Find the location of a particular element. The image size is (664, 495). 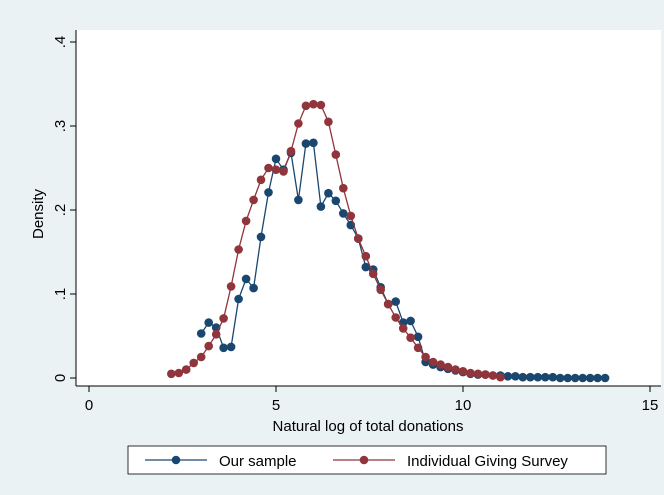

legend-item-individual-giving-survey: Individual Giving Survey is located at coordinates (450, 461).